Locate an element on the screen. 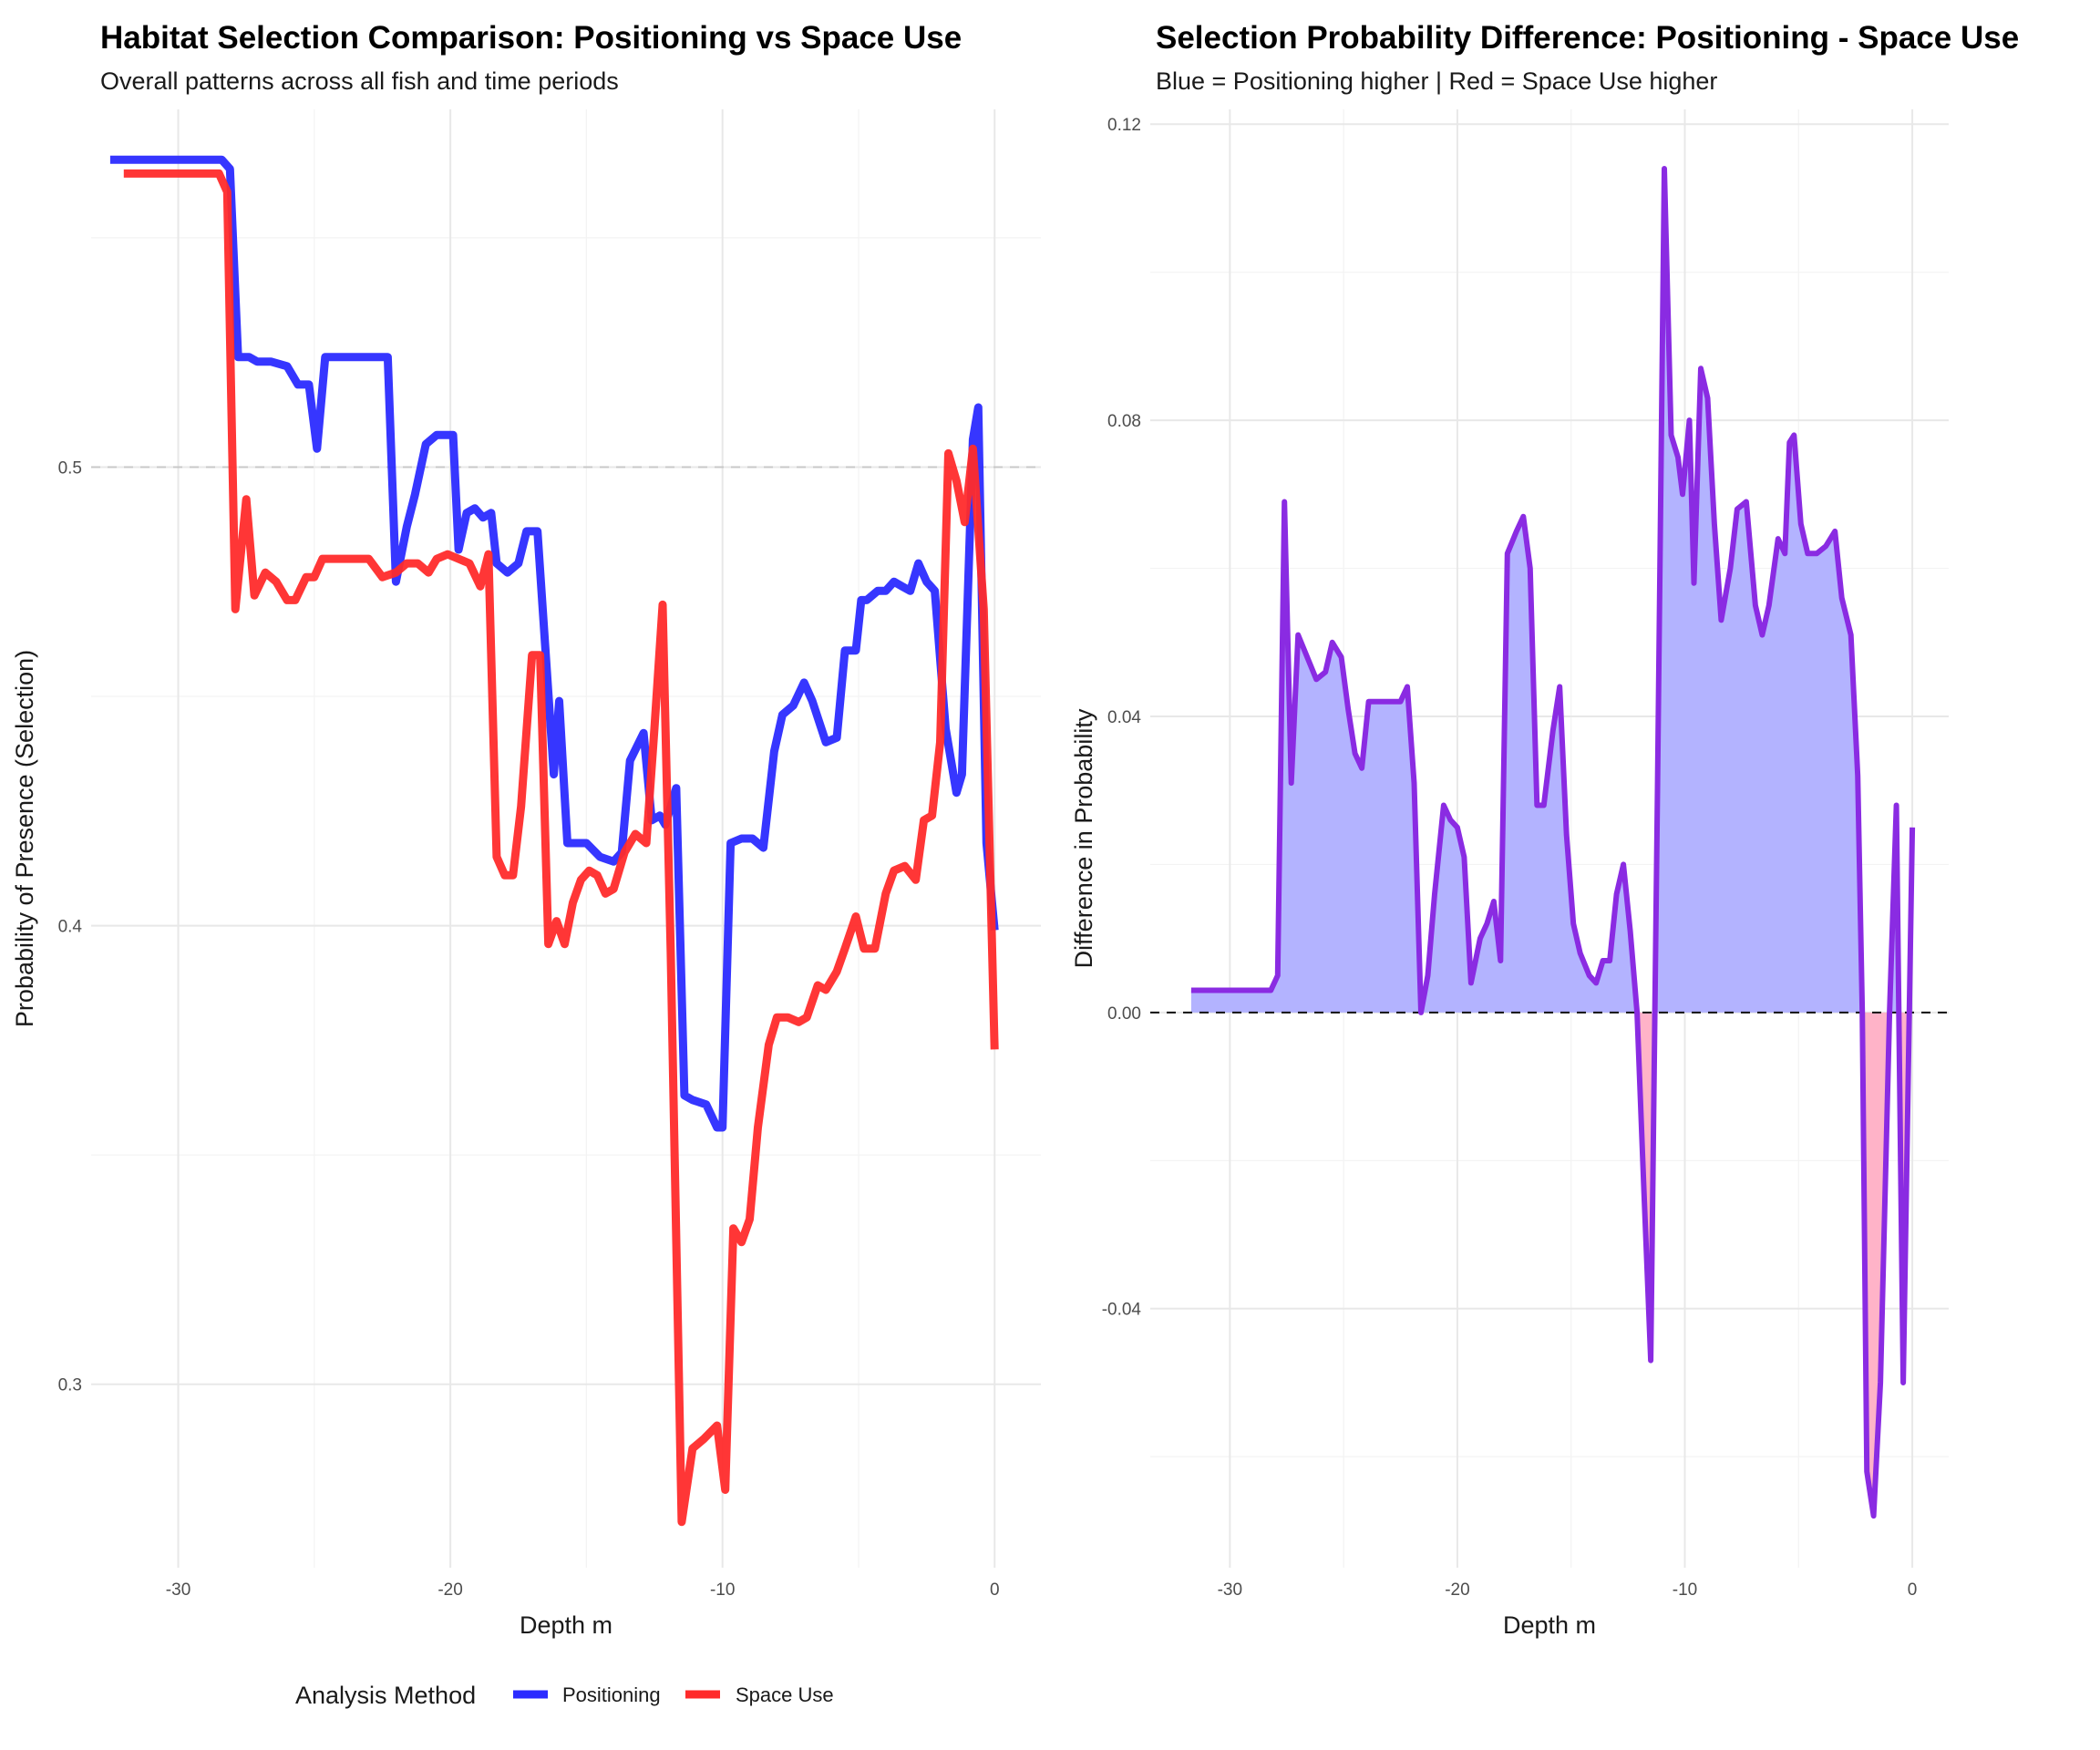 The height and width of the screenshot is (1750, 2100). right-y-tick-label: 0.08 is located at coordinates (1124, 422).